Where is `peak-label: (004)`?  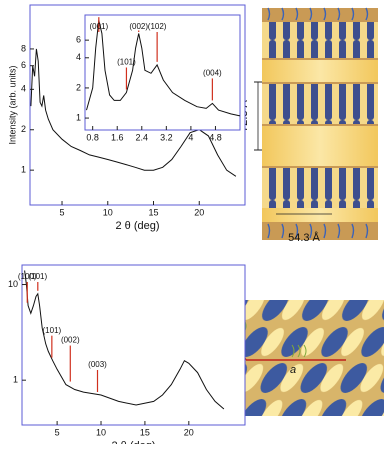 peak-label: (004) is located at coordinates (212, 73).